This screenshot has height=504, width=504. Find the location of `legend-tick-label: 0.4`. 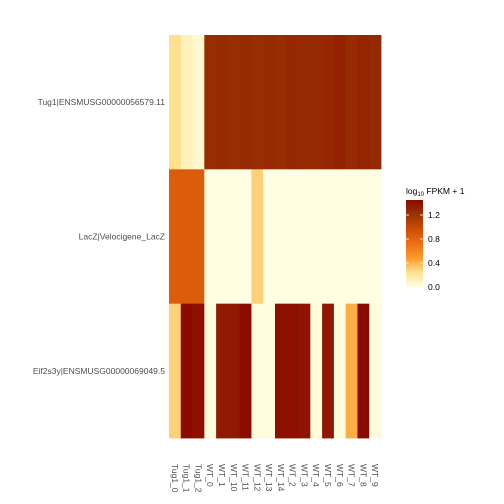

legend-tick-label: 0.4 is located at coordinates (434, 263).